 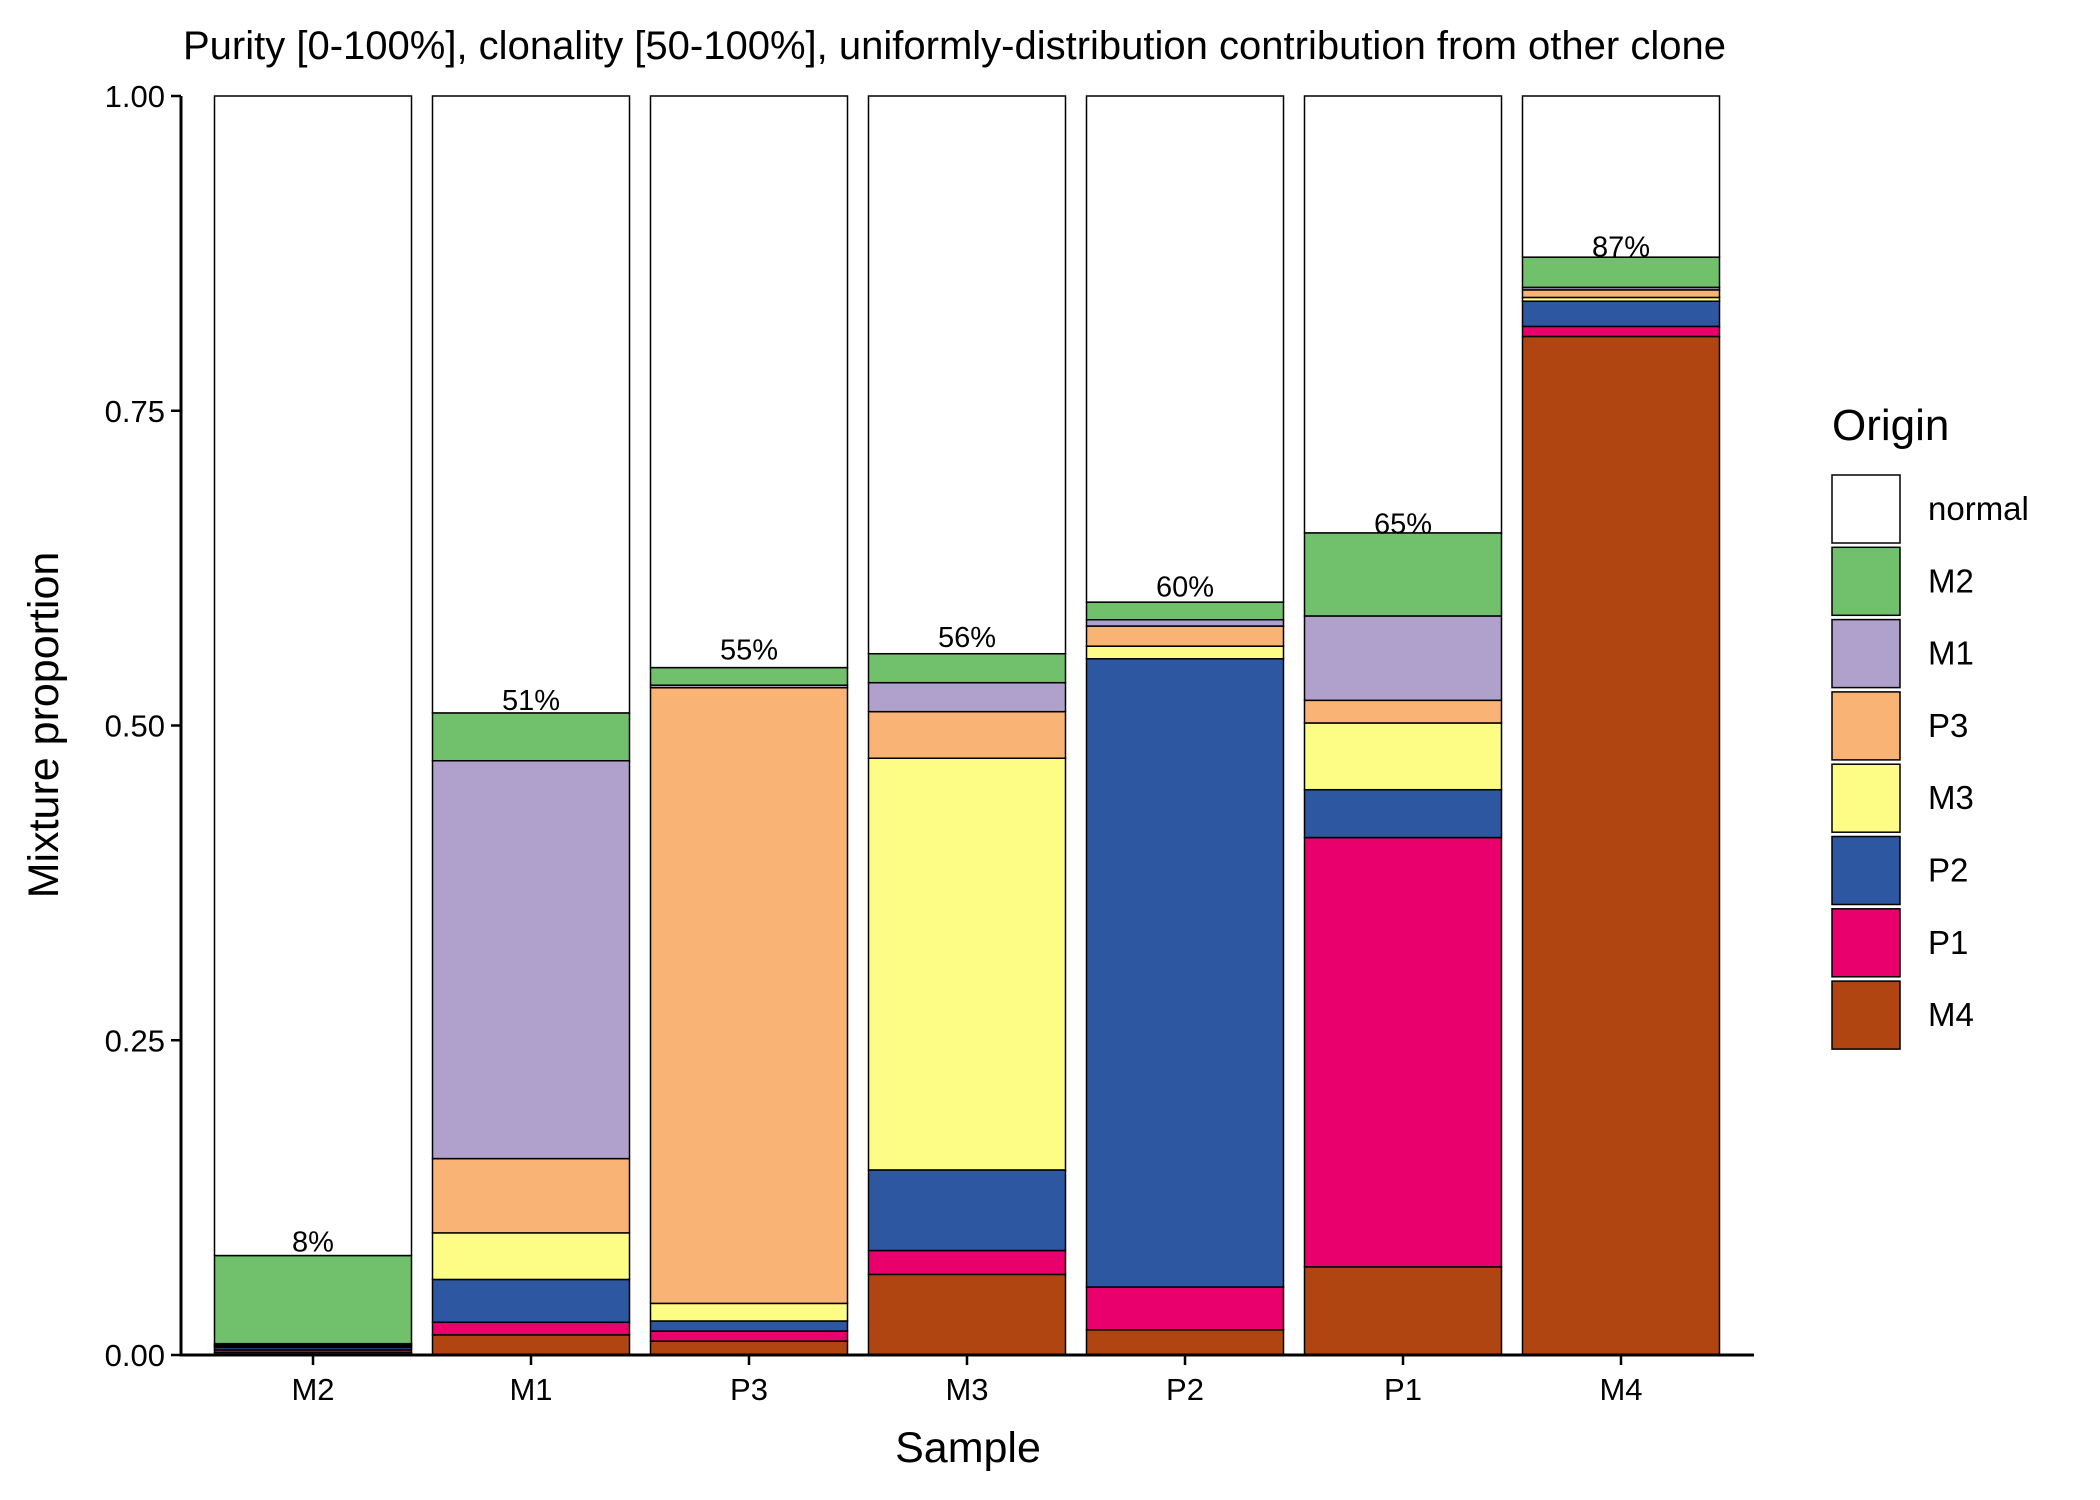 What do you see at coordinates (531, 701) in the screenshot?
I see `value-label: 51%` at bounding box center [531, 701].